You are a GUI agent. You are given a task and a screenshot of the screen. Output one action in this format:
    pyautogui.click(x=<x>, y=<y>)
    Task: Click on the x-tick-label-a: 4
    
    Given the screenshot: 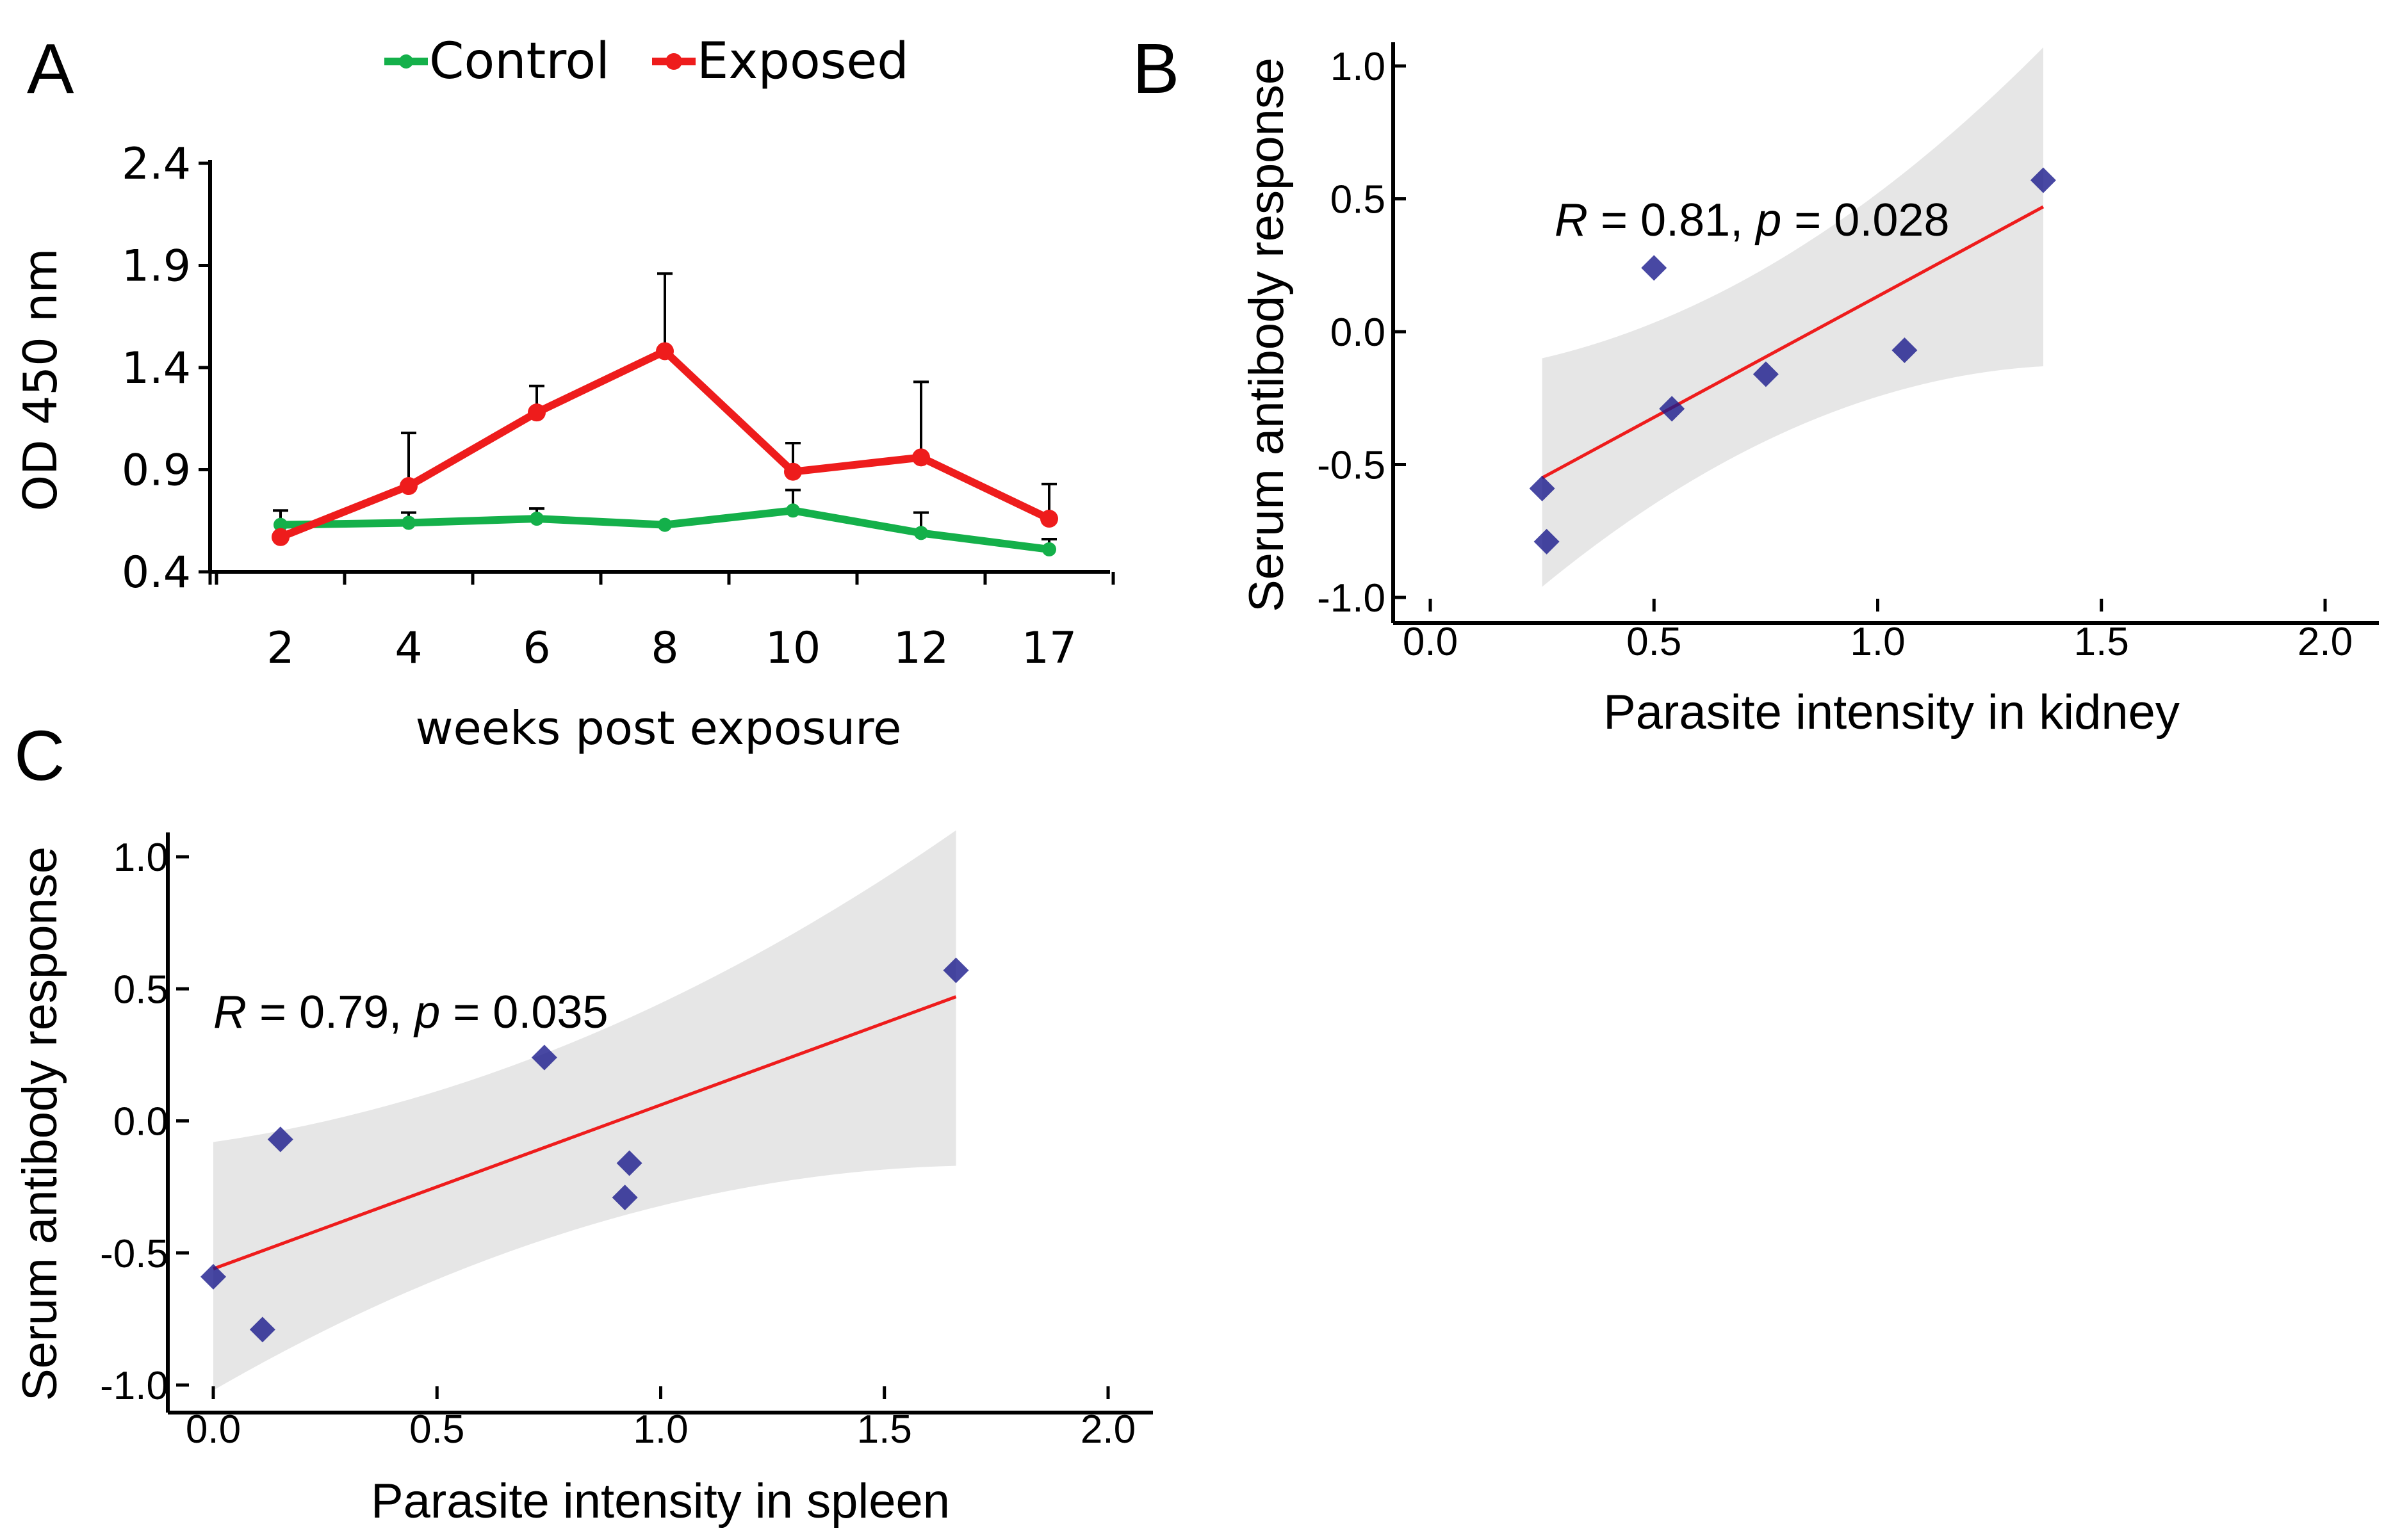 What is the action you would take?
    pyautogui.click(x=409, y=648)
    